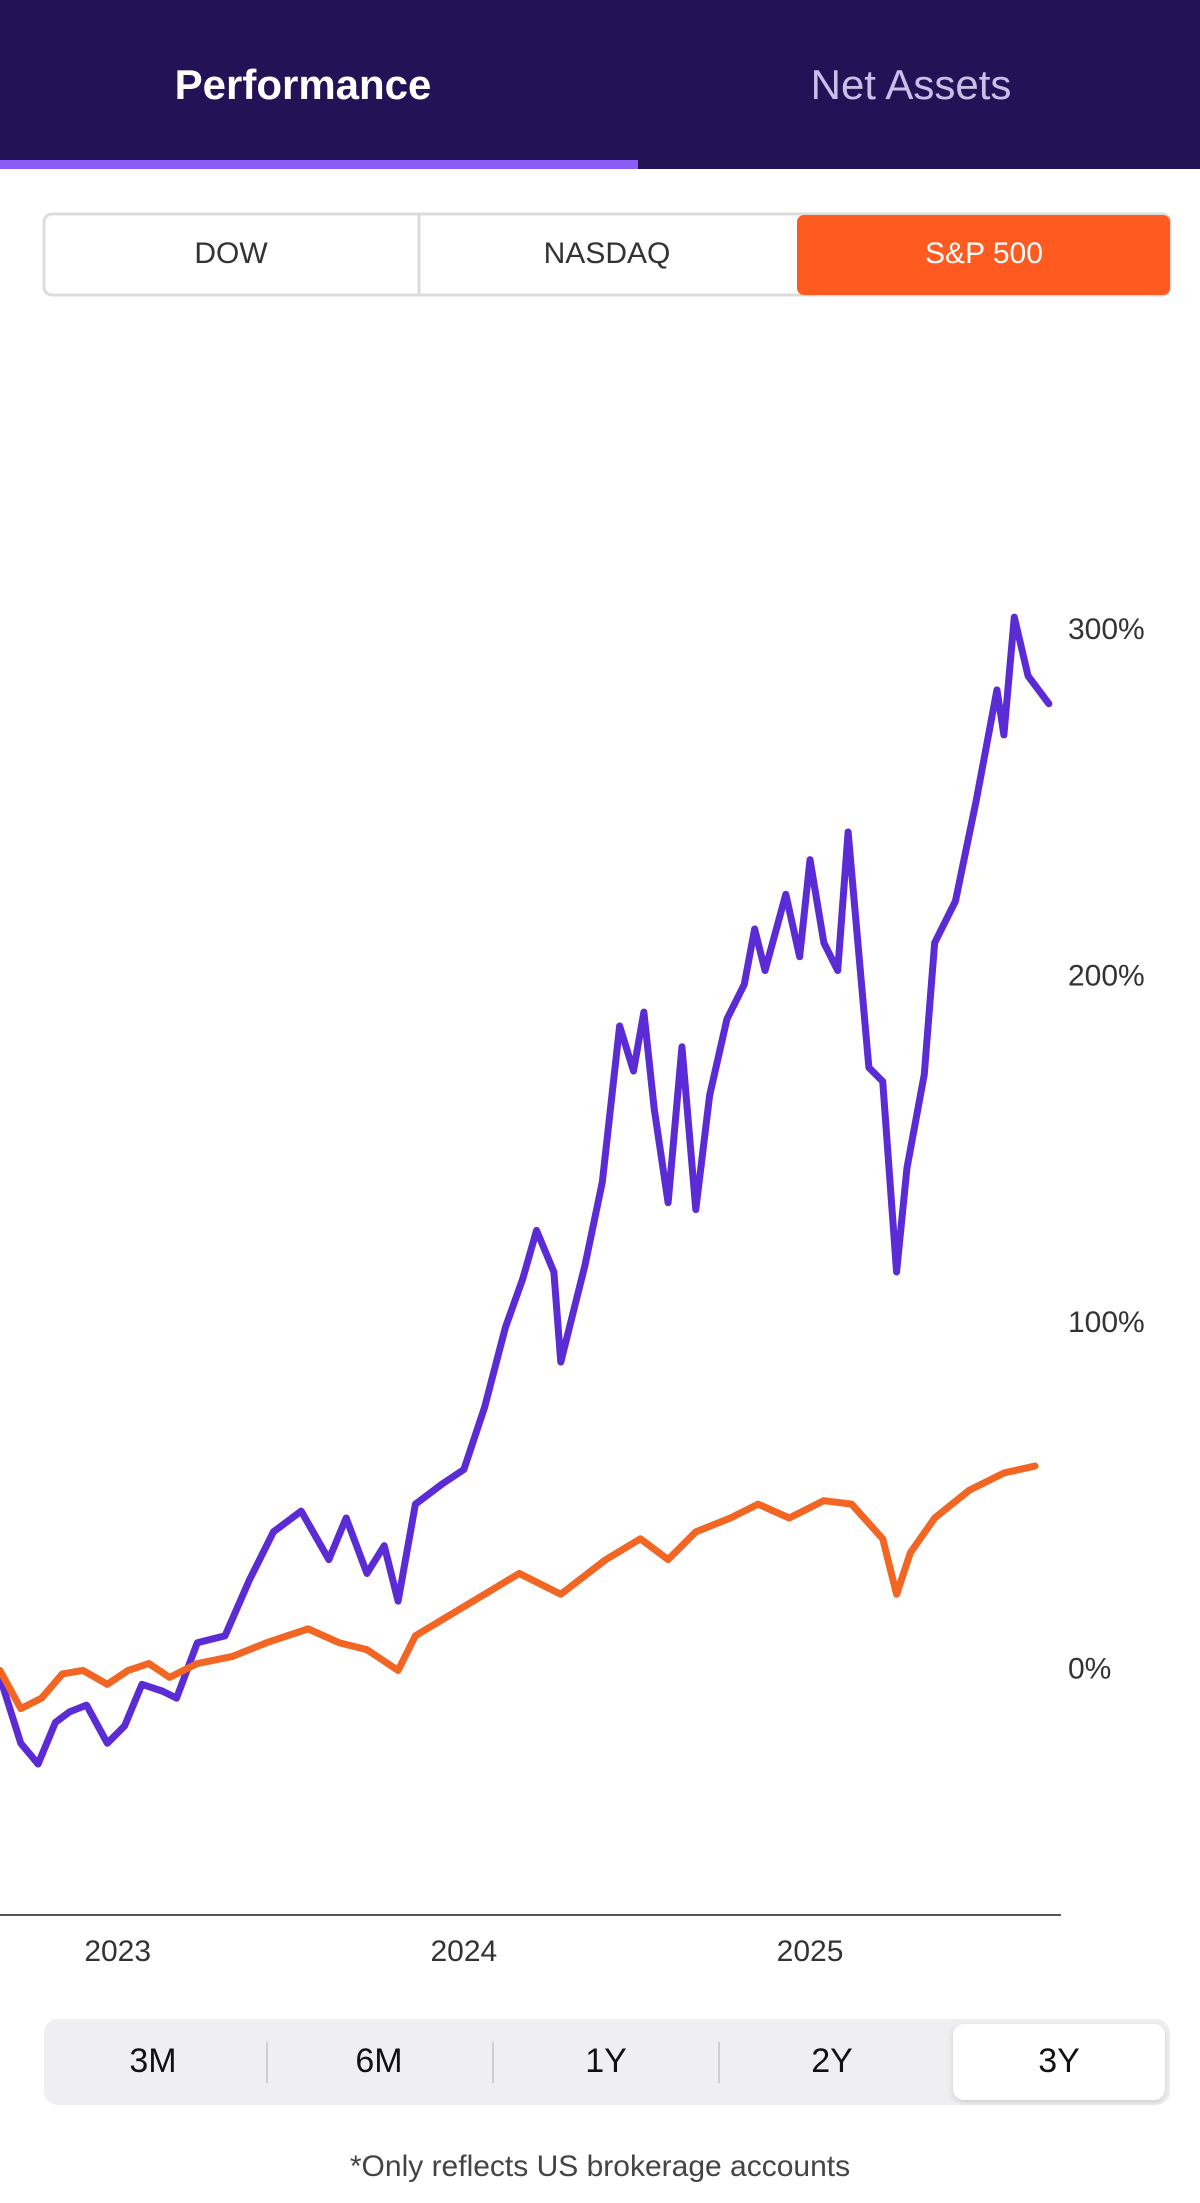 Image resolution: width=1200 pixels, height=2203 pixels. Describe the element at coordinates (1106, 629) in the screenshot. I see `y-tick-label: 300%` at that location.